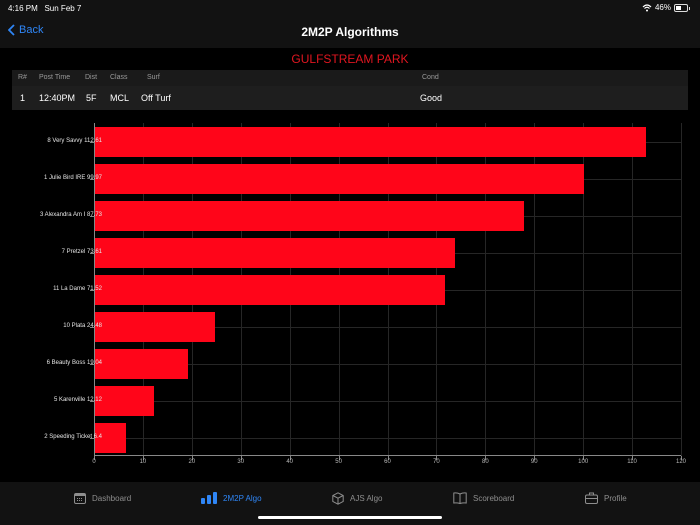 The height and width of the screenshot is (525, 700). Describe the element at coordinates (350, 517) in the screenshot. I see `home-indicator` at that location.